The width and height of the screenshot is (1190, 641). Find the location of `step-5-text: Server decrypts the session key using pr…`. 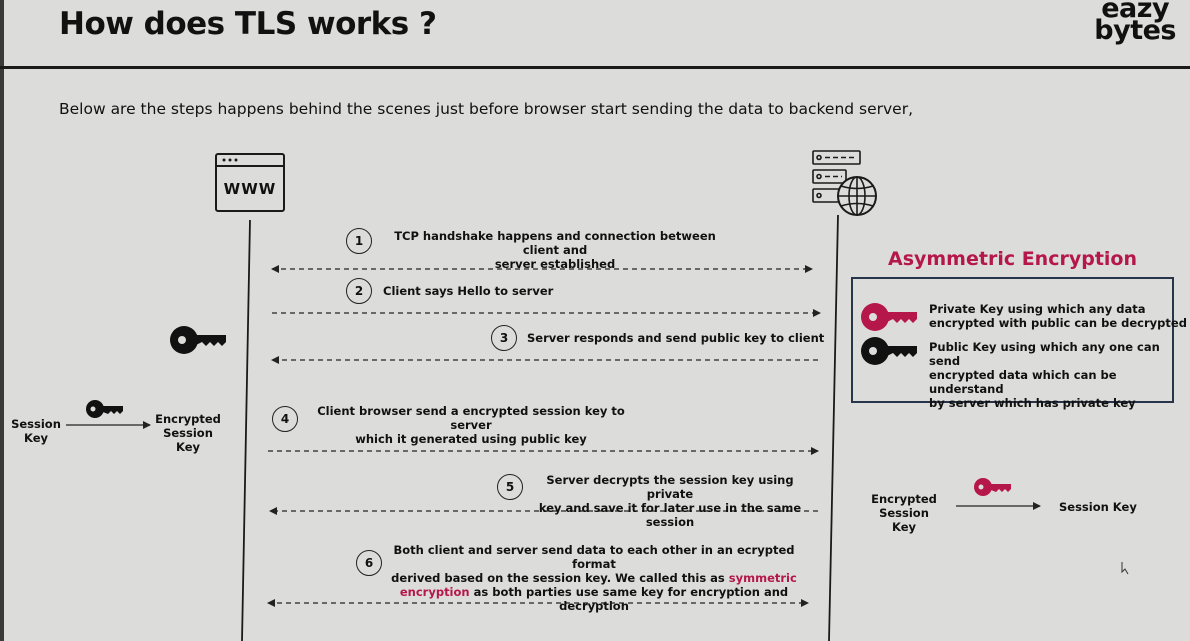

step-5-text: Server decrypts the session key using pr… is located at coordinates (670, 501).